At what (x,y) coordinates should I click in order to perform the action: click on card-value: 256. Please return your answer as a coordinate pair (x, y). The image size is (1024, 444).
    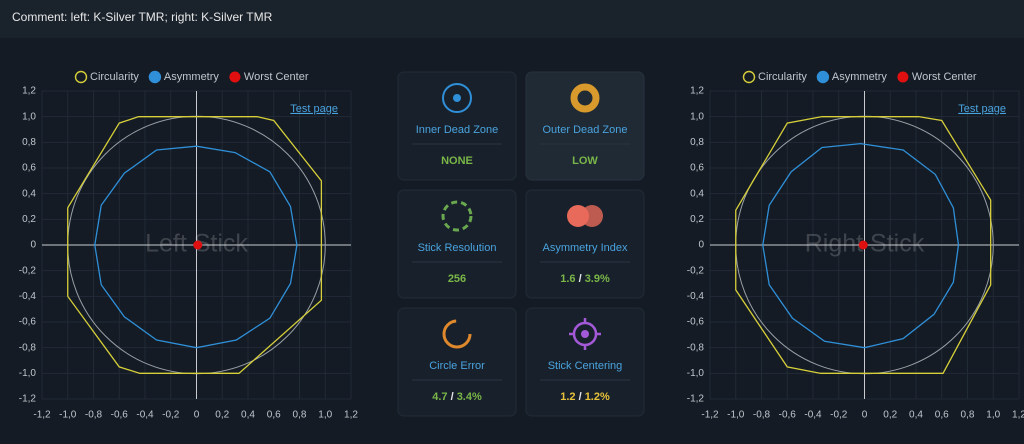
    Looking at the image, I should click on (457, 279).